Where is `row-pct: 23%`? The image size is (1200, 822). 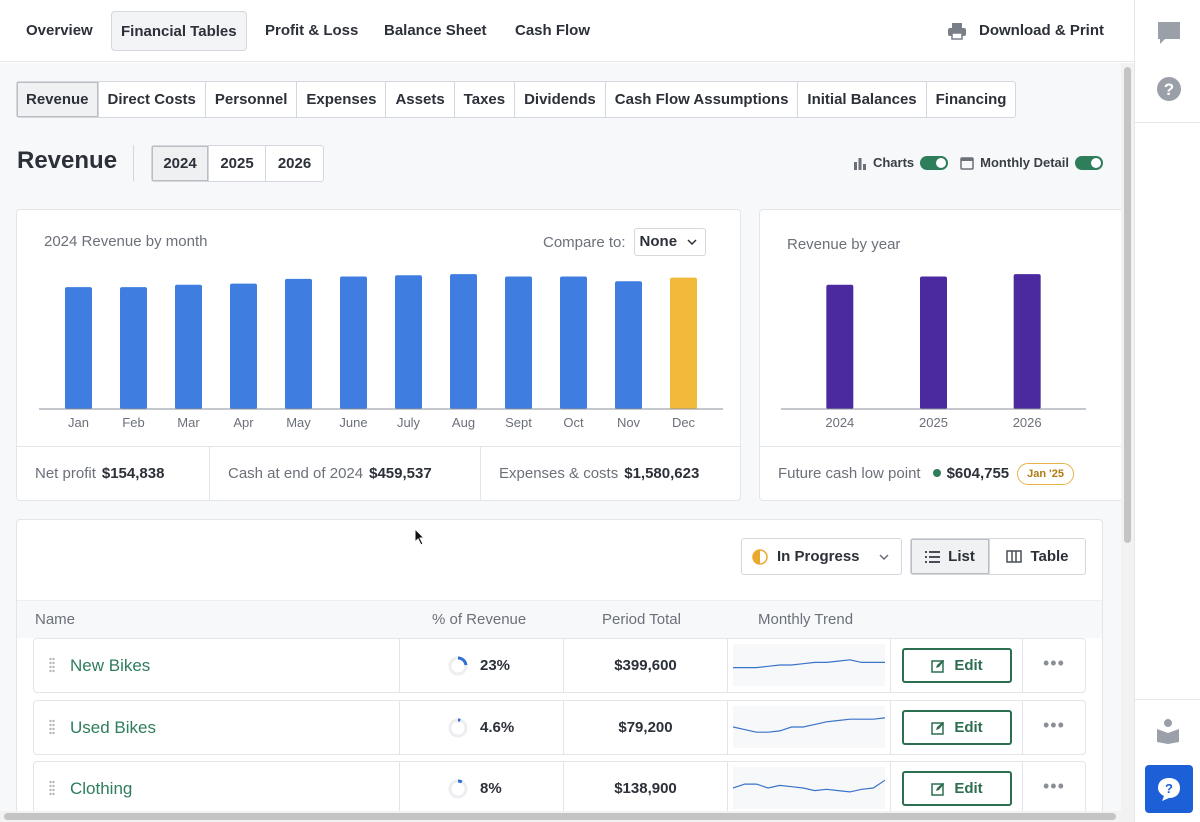
row-pct: 23% is located at coordinates (495, 665).